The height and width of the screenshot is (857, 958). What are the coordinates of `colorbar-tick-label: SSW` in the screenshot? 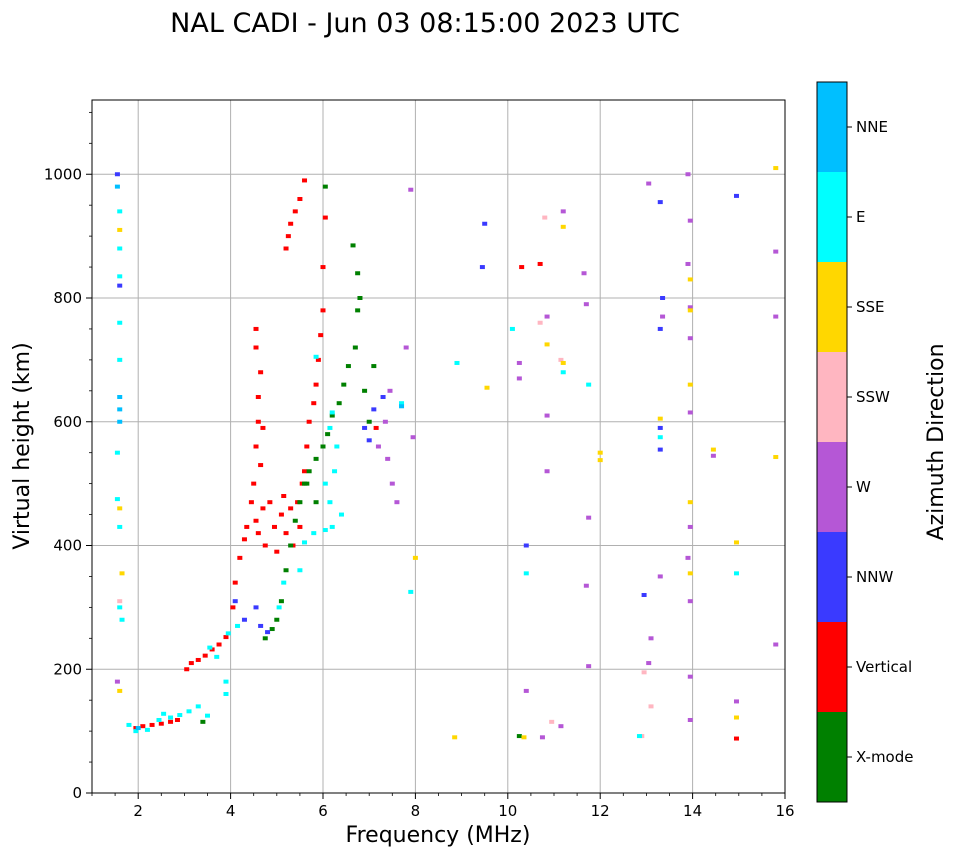 It's located at (873, 397).